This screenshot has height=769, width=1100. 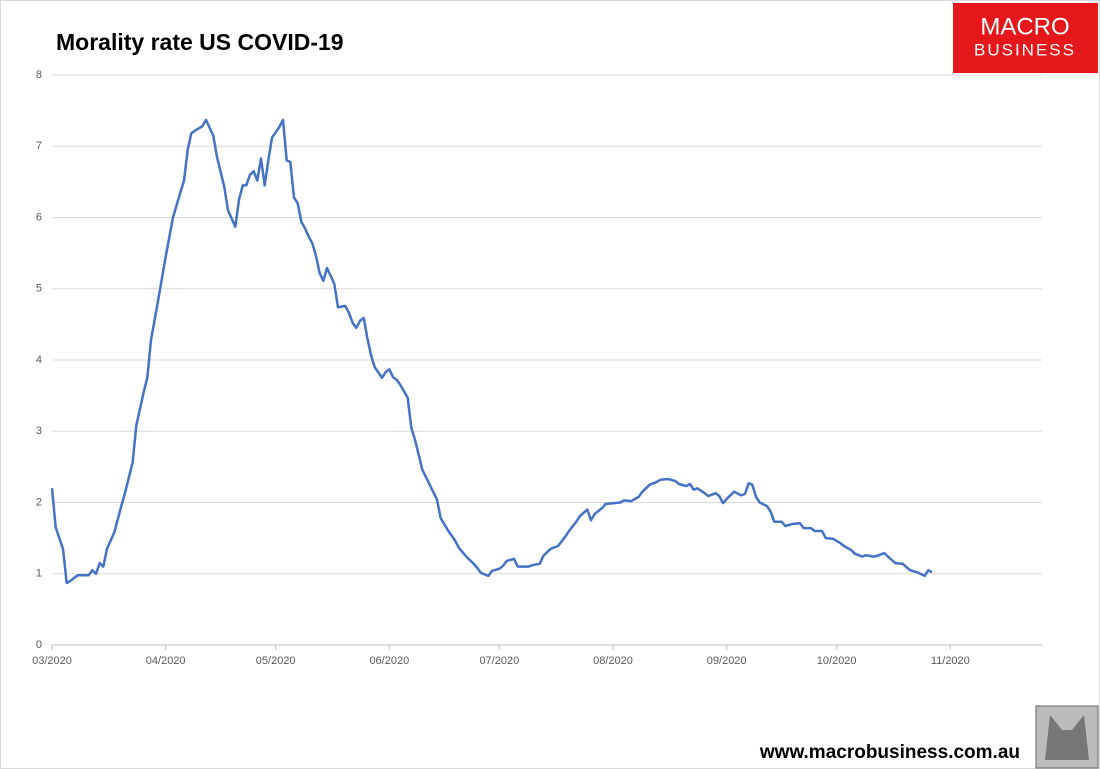 What do you see at coordinates (613, 661) in the screenshot?
I see `x-tick-label: 08/2020` at bounding box center [613, 661].